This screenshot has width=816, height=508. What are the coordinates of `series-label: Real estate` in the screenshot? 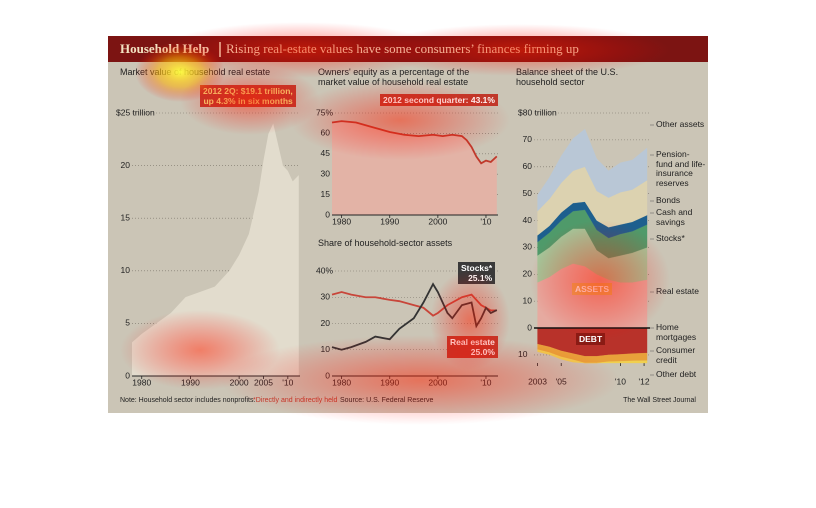 It's located at (677, 291).